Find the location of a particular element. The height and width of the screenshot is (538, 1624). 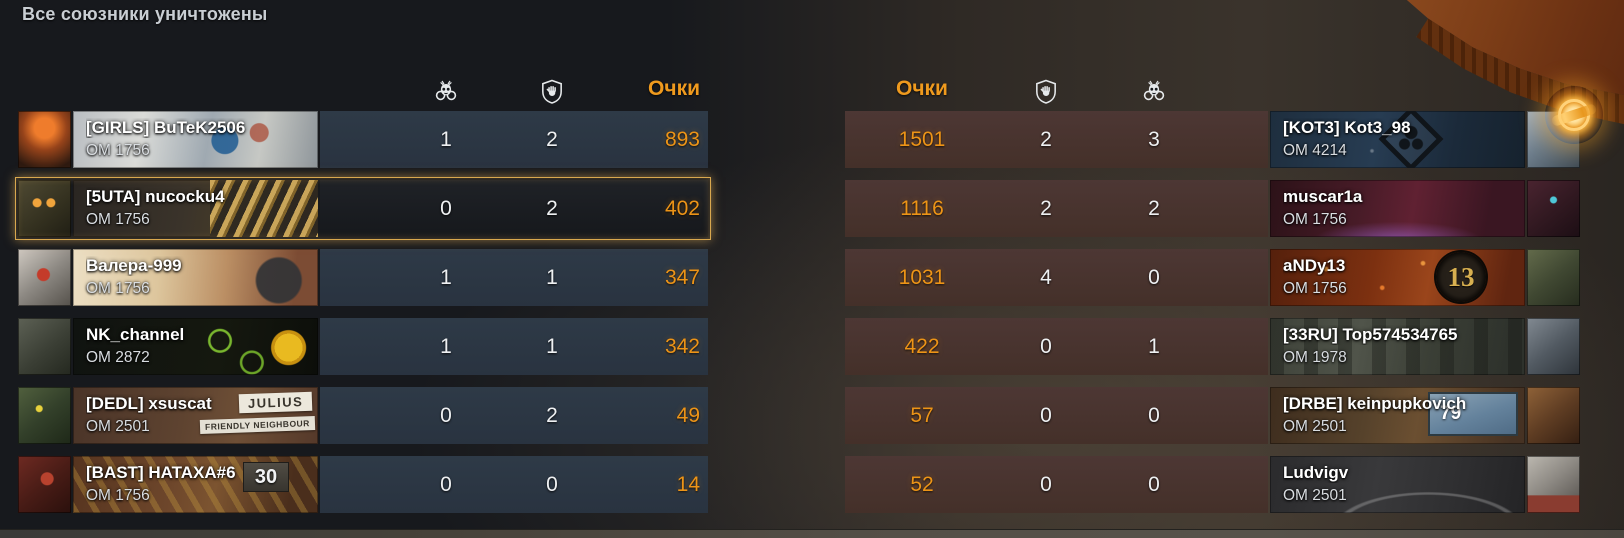

points-value: 1116 is located at coordinates (922, 208).